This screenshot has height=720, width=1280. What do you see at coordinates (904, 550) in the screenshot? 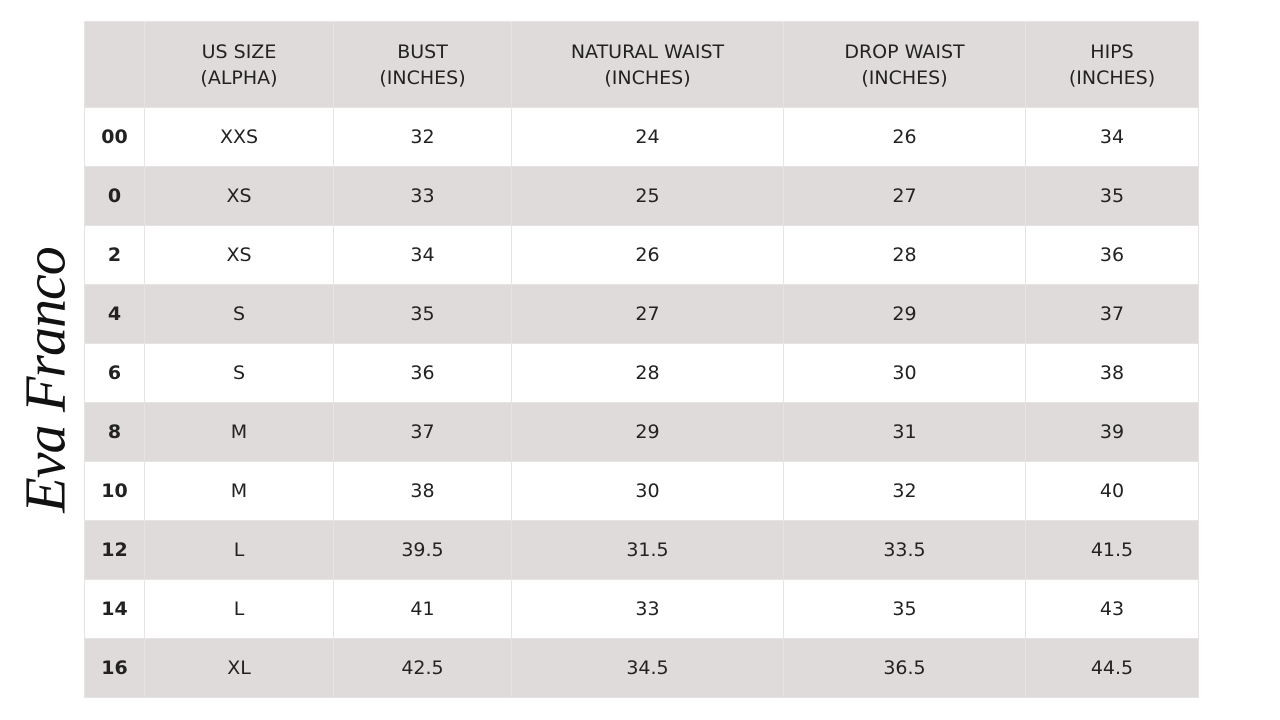
I see `value-cell: 33.5` at bounding box center [904, 550].